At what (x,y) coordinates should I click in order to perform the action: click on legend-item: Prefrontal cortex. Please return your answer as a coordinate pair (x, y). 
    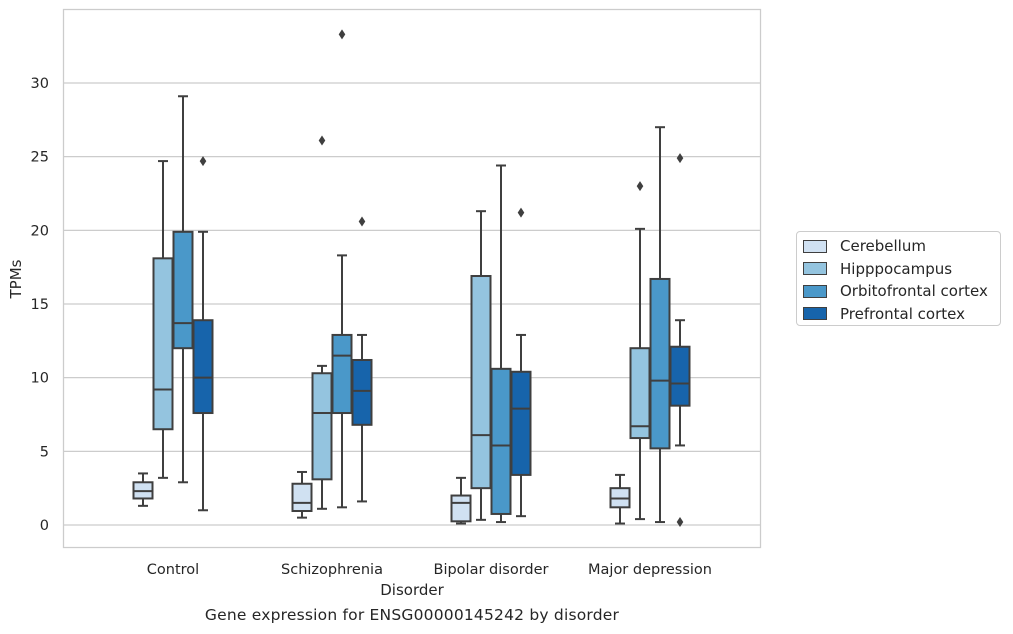
    Looking at the image, I should click on (901, 314).